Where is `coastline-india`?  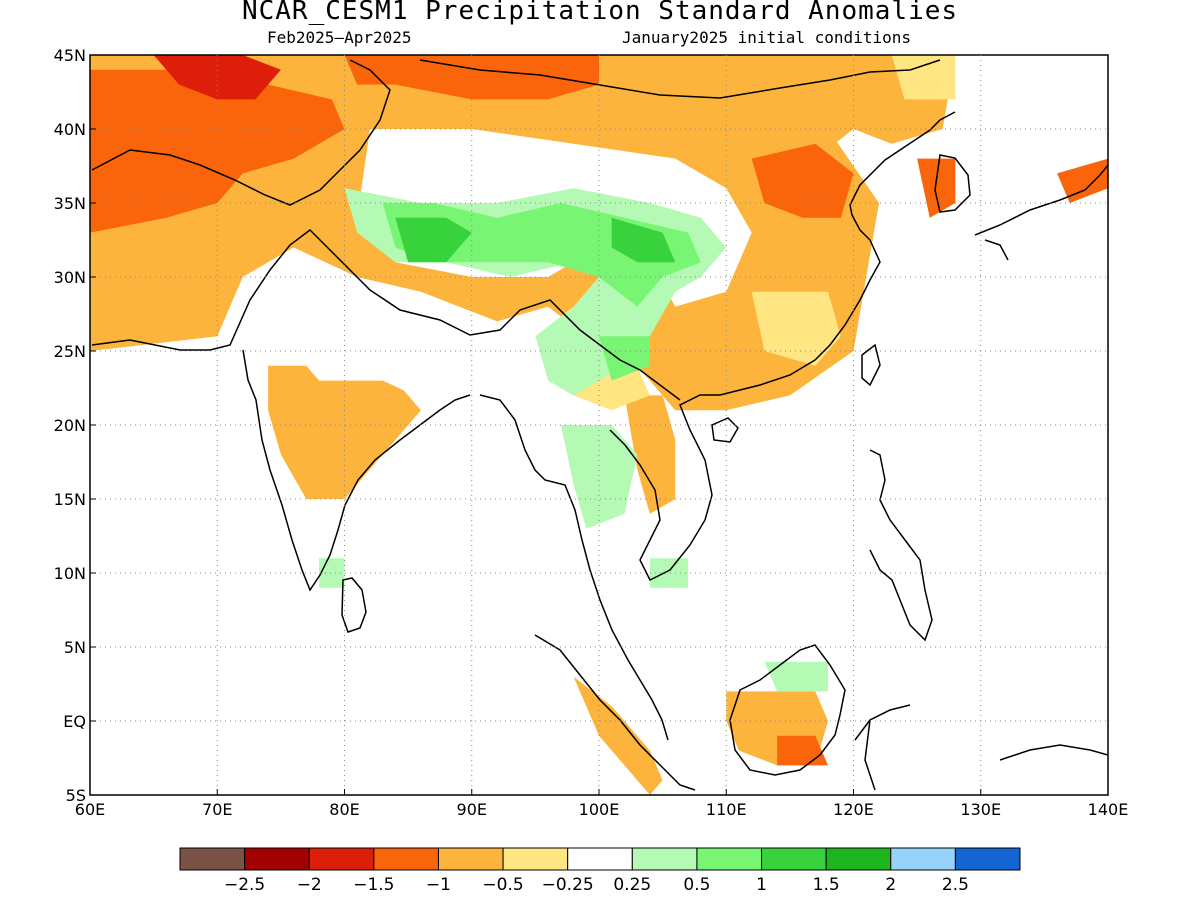 coastline-india is located at coordinates (356, 470).